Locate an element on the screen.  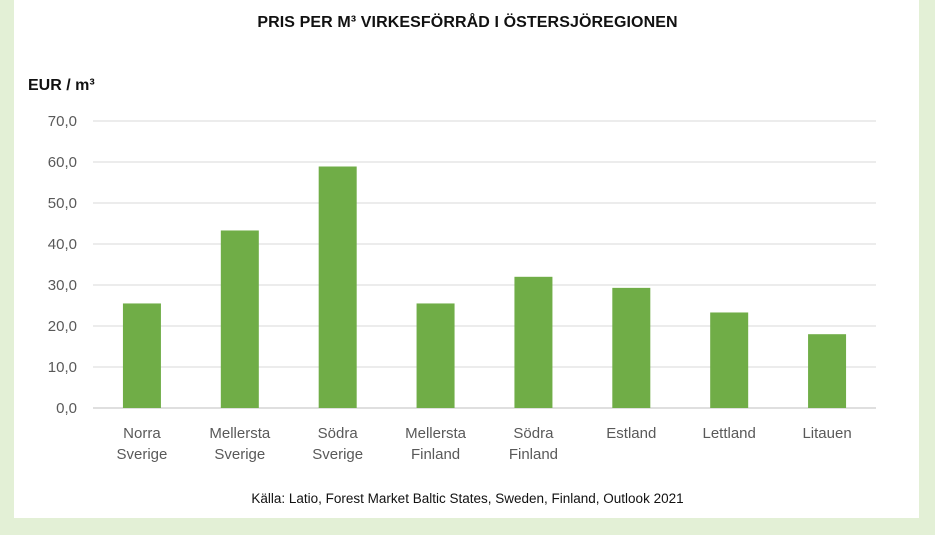
y-tick-label: 0,0 is located at coordinates (66, 408).